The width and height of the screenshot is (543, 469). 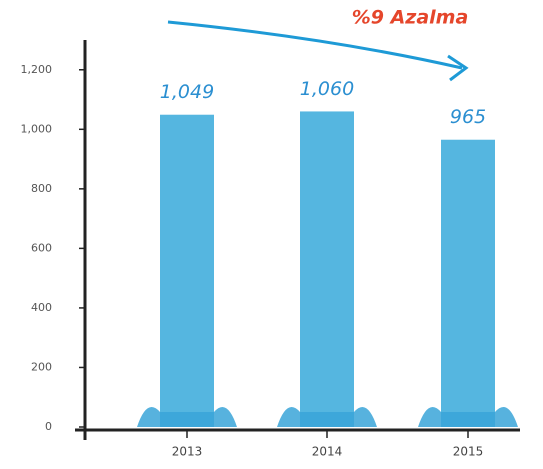 What do you see at coordinates (315, 45) in the screenshot?
I see `trend-arrow` at bounding box center [315, 45].